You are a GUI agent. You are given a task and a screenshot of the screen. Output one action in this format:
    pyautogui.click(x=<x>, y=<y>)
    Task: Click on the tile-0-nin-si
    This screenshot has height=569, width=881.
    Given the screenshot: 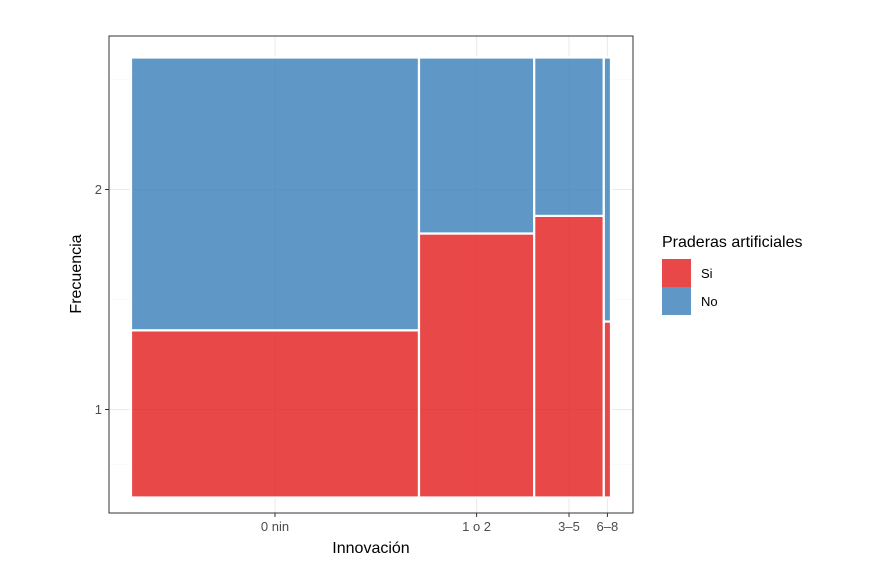 What is the action you would take?
    pyautogui.click(x=275, y=414)
    